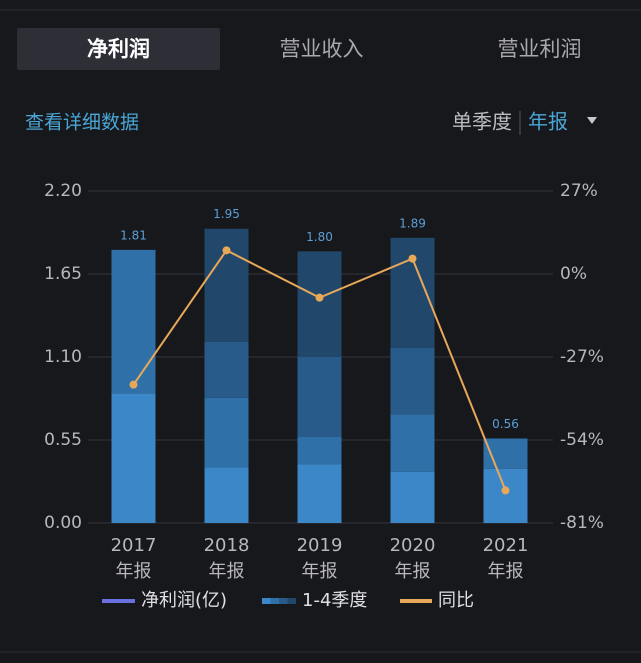 The height and width of the screenshot is (663, 641). I want to click on tab-selected-bg, so click(118, 49).